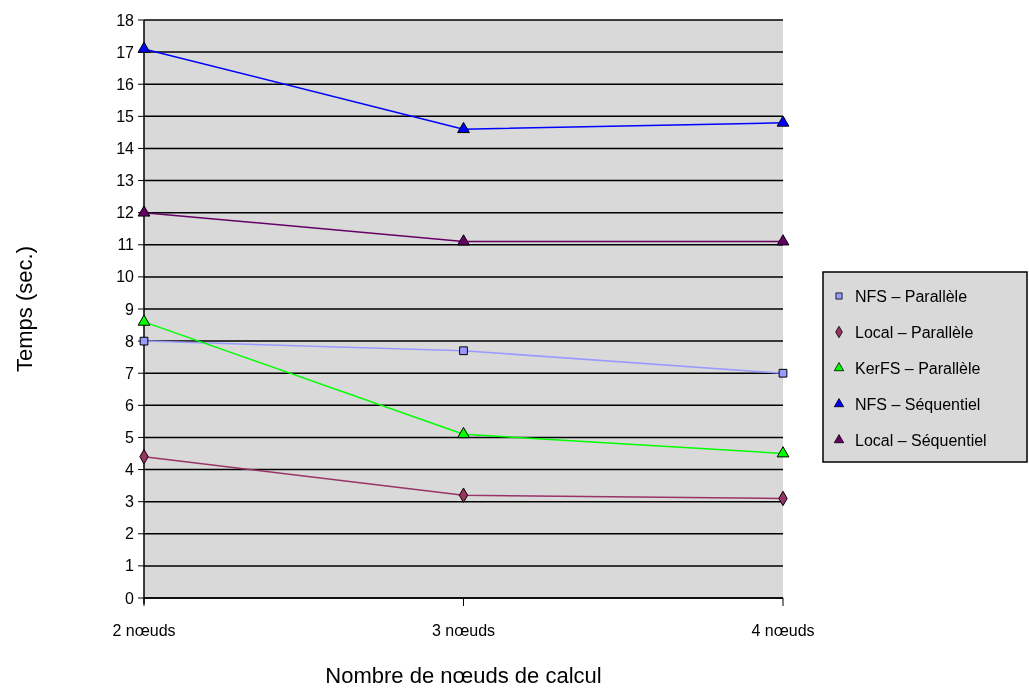  What do you see at coordinates (130, 405) in the screenshot?
I see `y-tick-label: 6` at bounding box center [130, 405].